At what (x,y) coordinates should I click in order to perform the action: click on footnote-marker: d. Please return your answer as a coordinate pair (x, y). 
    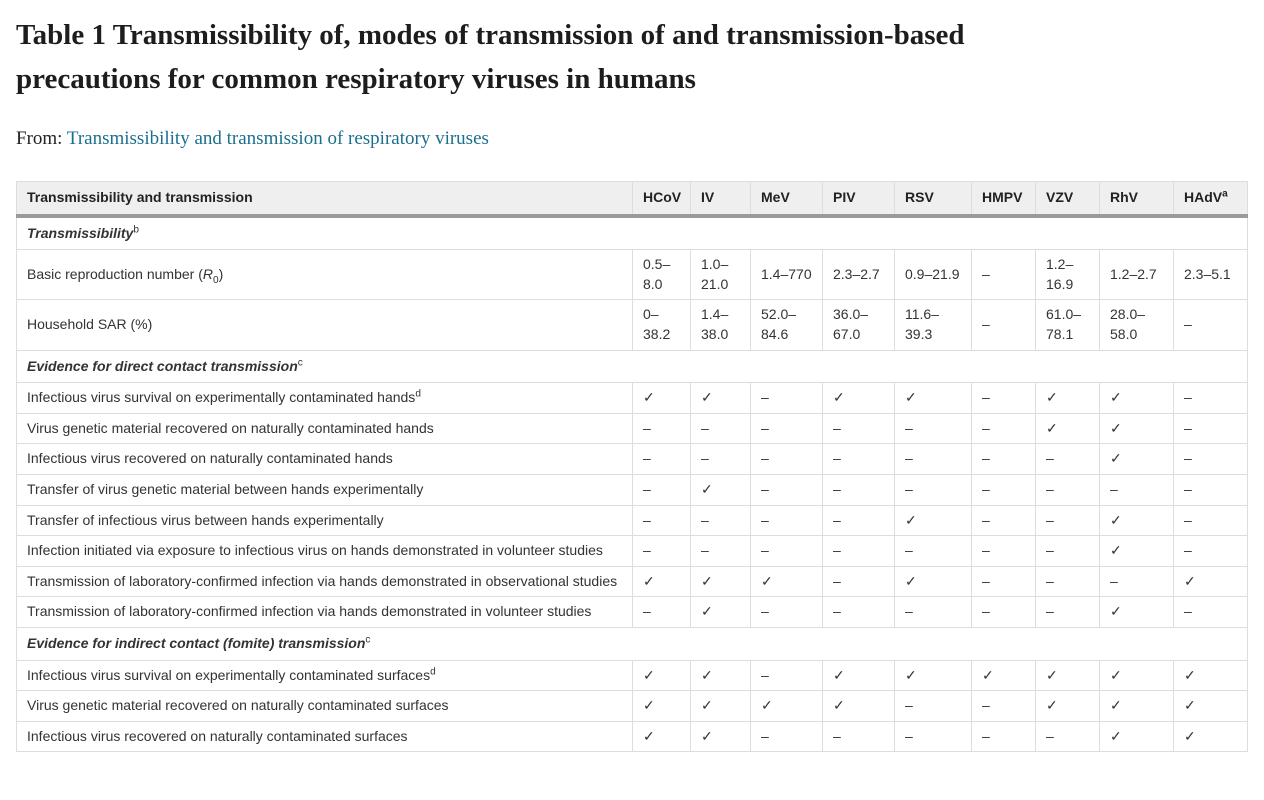
    Looking at the image, I should click on (433, 671).